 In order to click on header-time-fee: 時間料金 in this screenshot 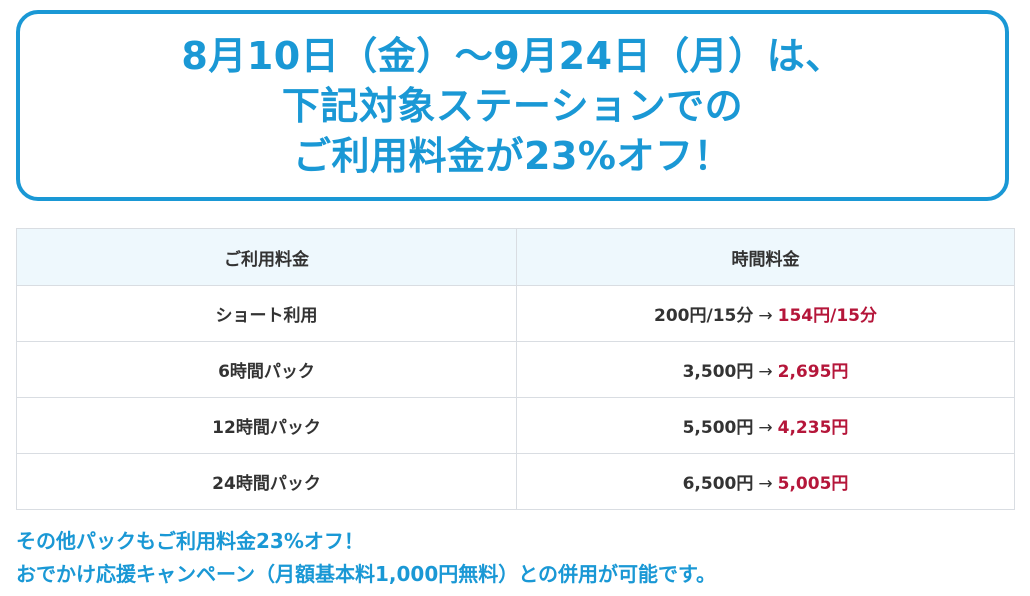, I will do `click(765, 257)`.